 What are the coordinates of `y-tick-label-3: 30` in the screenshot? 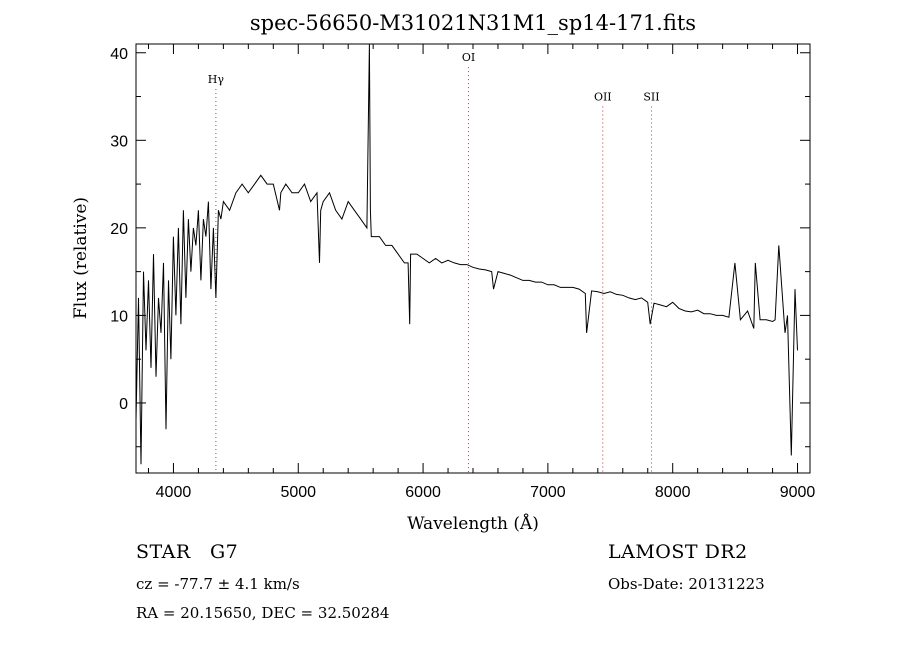 It's located at (119, 141).